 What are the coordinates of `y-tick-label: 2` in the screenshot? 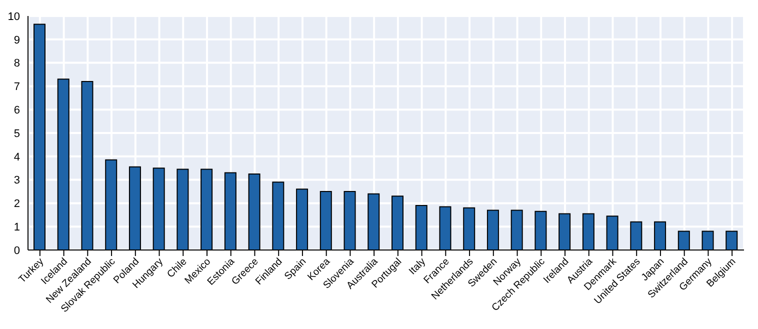 It's located at (17, 204).